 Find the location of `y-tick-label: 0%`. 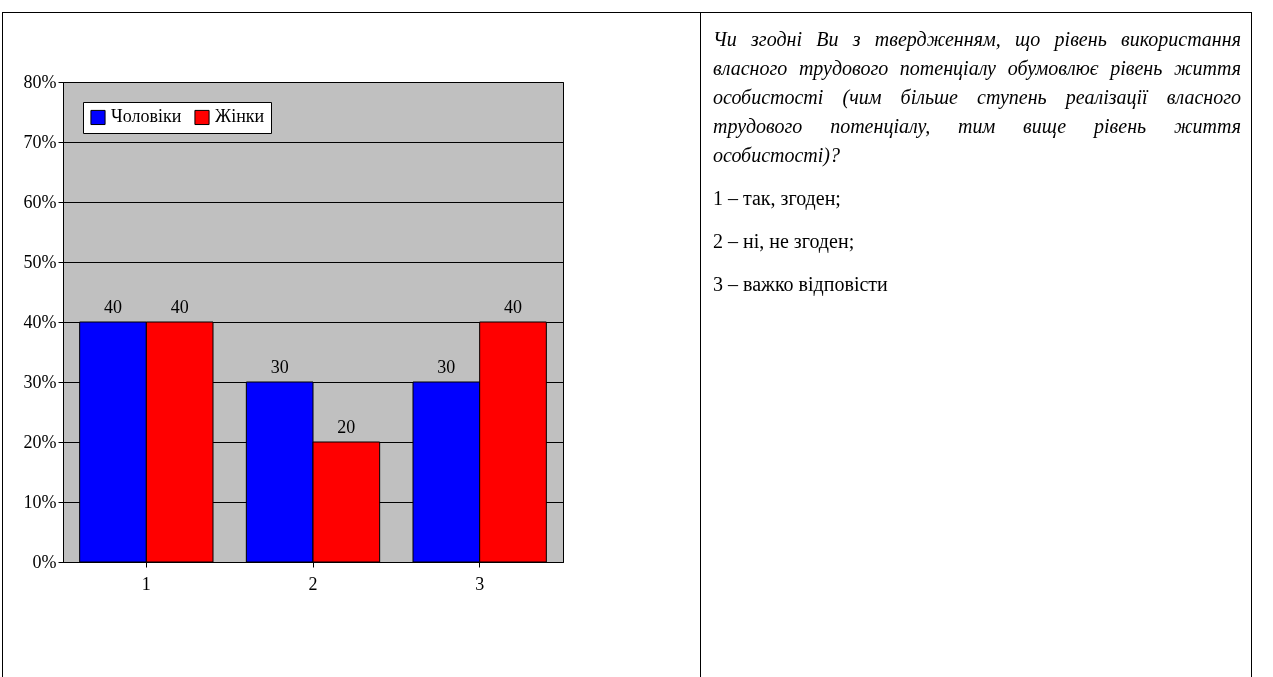

y-tick-label: 0% is located at coordinates (44, 561).